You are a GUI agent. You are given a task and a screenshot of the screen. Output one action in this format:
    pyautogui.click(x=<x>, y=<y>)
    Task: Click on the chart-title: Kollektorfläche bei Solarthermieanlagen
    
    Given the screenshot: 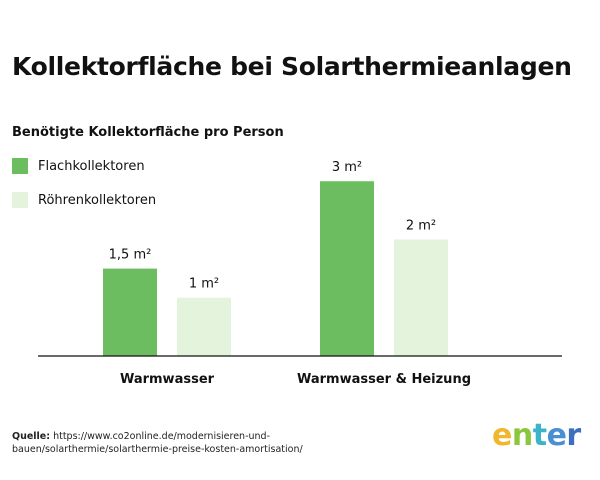 What is the action you would take?
    pyautogui.click(x=292, y=66)
    